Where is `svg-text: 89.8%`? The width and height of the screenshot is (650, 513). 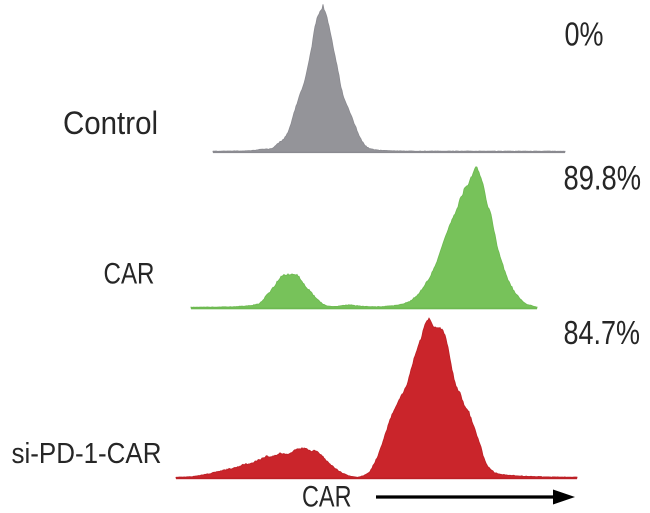 svg-text: 89.8% is located at coordinates (603, 179).